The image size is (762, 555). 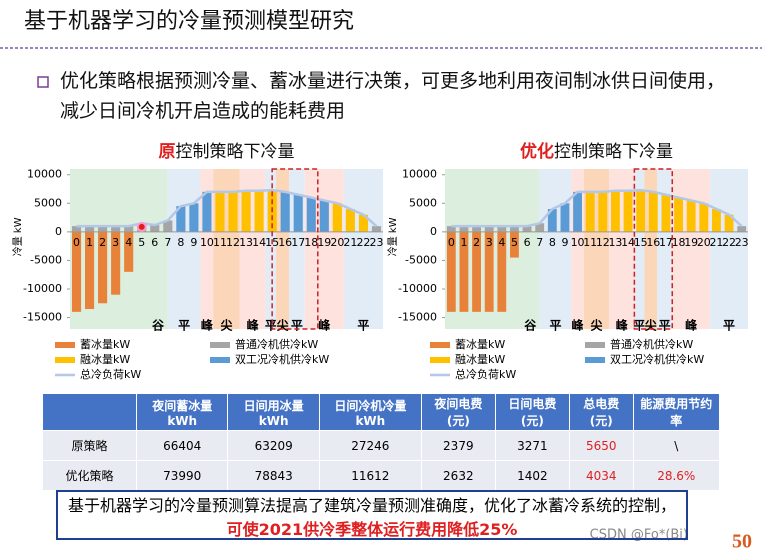 What do you see at coordinates (271, 249) in the screenshot?
I see `period-band` at bounding box center [271, 249].